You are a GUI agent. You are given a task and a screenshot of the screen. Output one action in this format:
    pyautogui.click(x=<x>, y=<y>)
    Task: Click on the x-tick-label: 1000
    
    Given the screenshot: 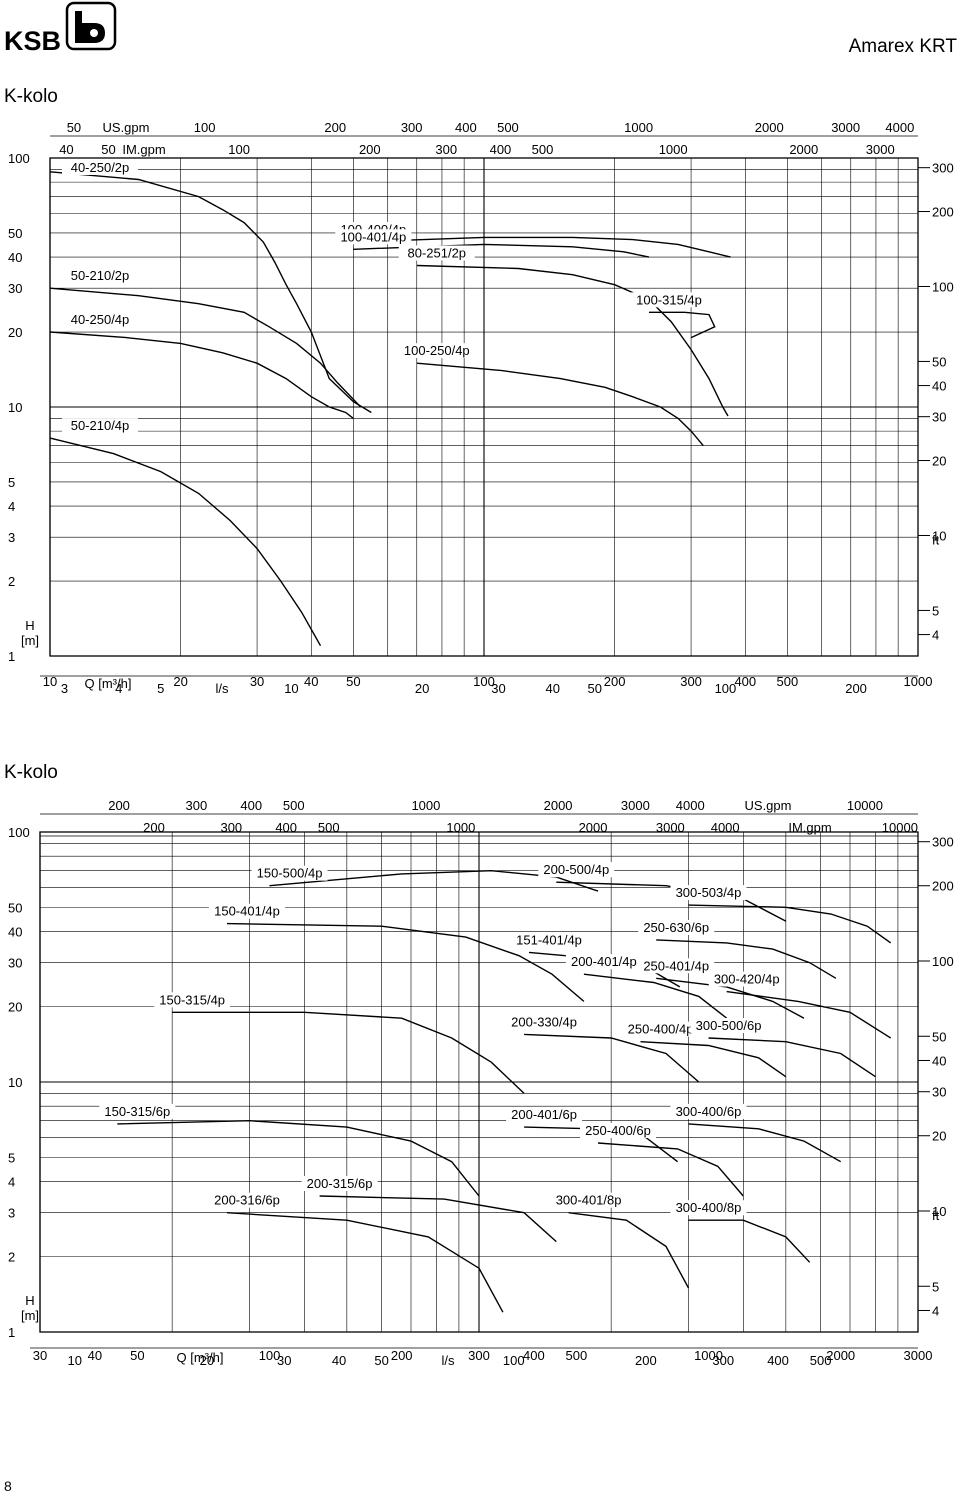 What is the action you would take?
    pyautogui.click(x=708, y=1355)
    